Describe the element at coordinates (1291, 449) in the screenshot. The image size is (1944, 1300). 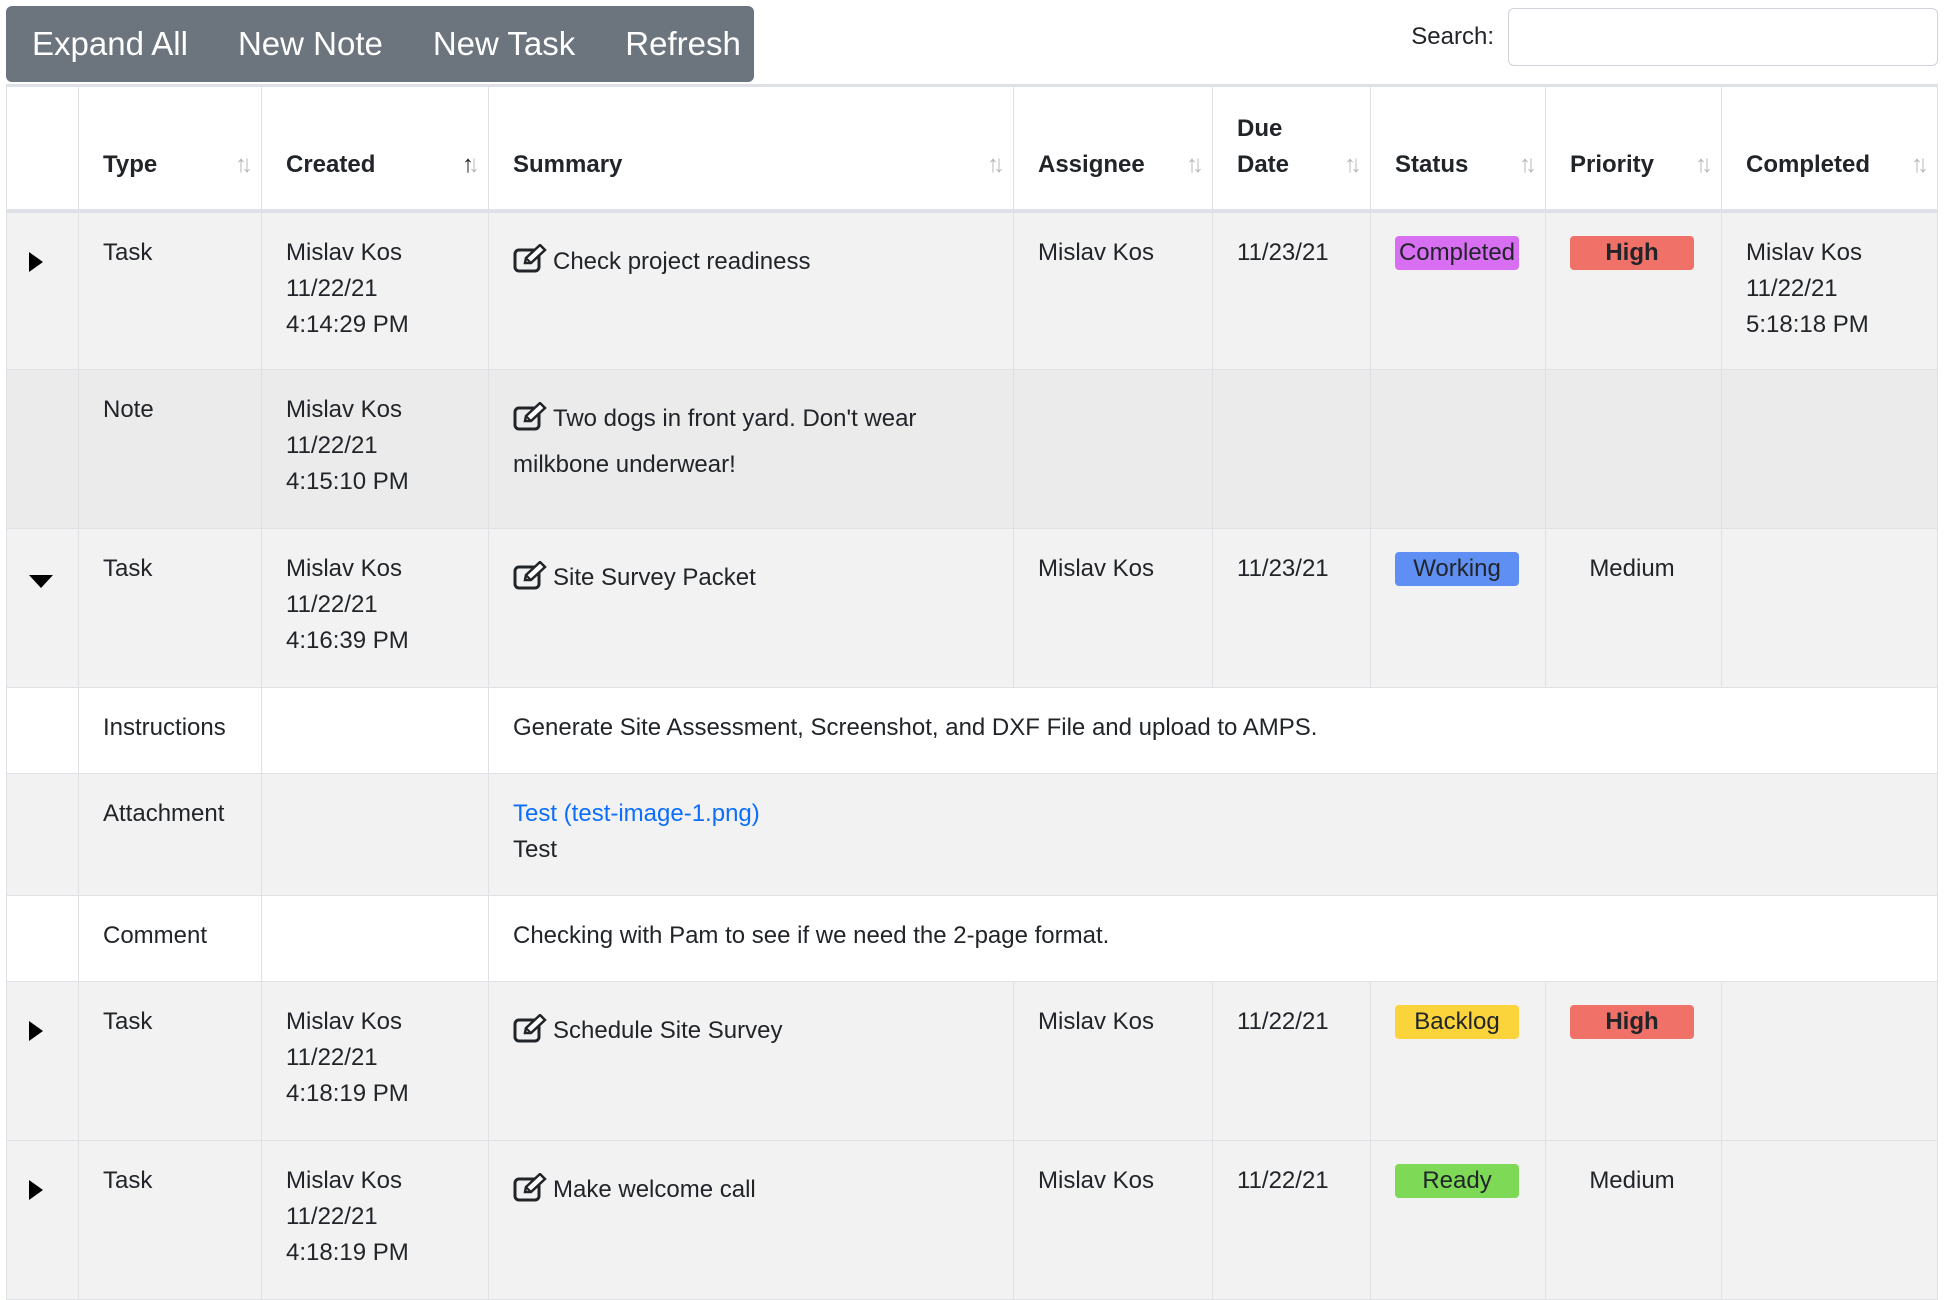
I see `due-date-cell` at that location.